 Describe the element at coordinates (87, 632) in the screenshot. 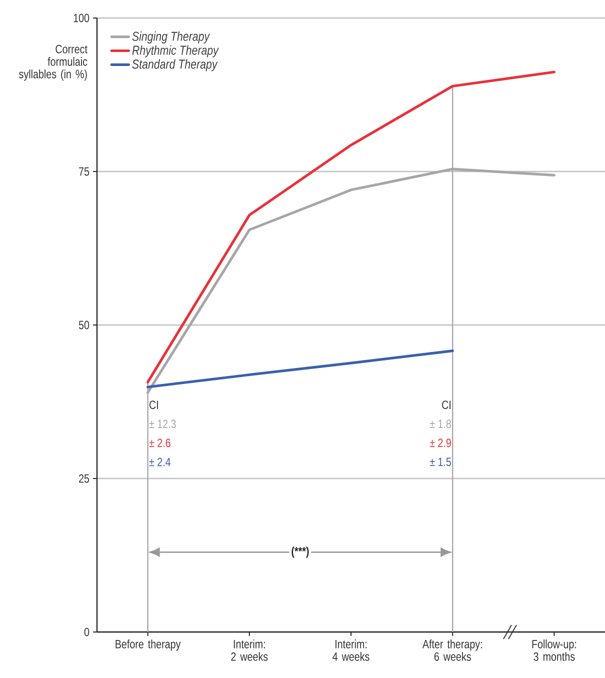

I see `y-tick-label: 0` at that location.